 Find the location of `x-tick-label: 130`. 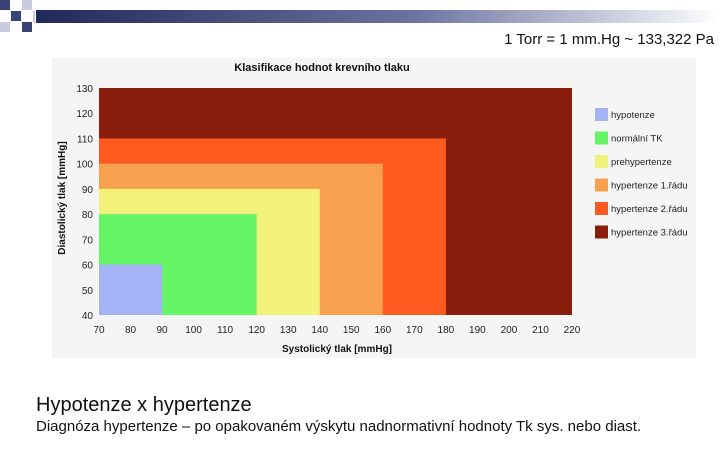

x-tick-label: 130 is located at coordinates (288, 330).